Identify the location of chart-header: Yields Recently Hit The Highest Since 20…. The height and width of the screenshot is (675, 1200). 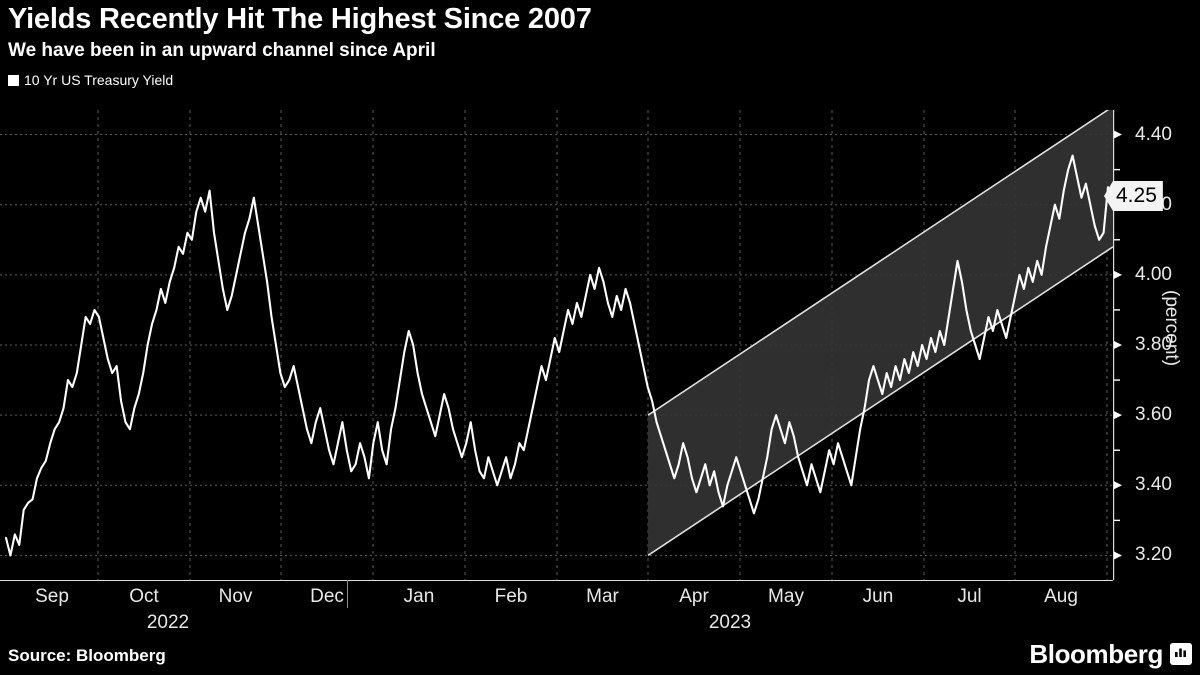
(600, 43).